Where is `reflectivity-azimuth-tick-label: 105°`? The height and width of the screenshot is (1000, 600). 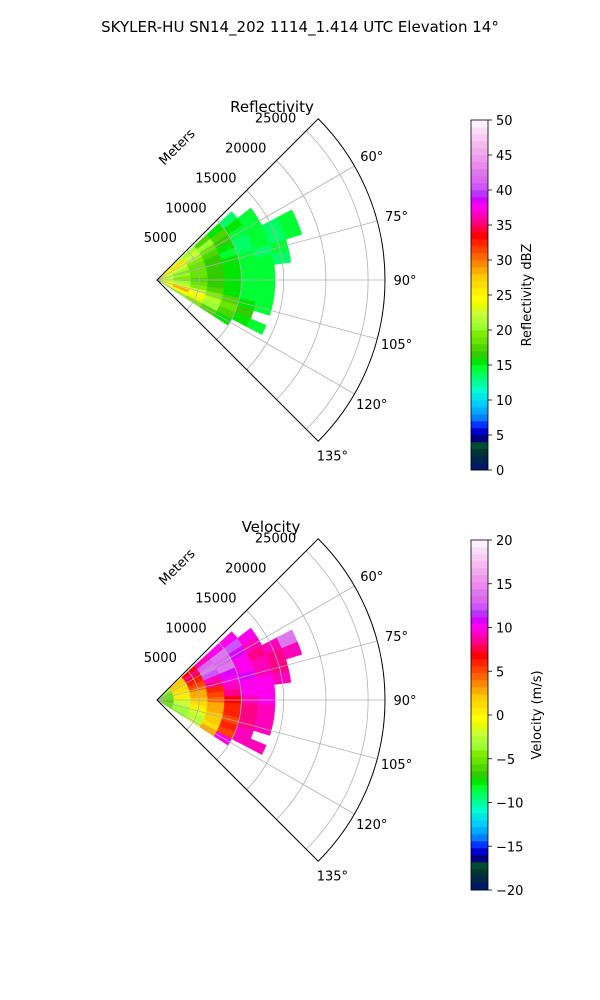
reflectivity-azimuth-tick-label: 105° is located at coordinates (396, 345).